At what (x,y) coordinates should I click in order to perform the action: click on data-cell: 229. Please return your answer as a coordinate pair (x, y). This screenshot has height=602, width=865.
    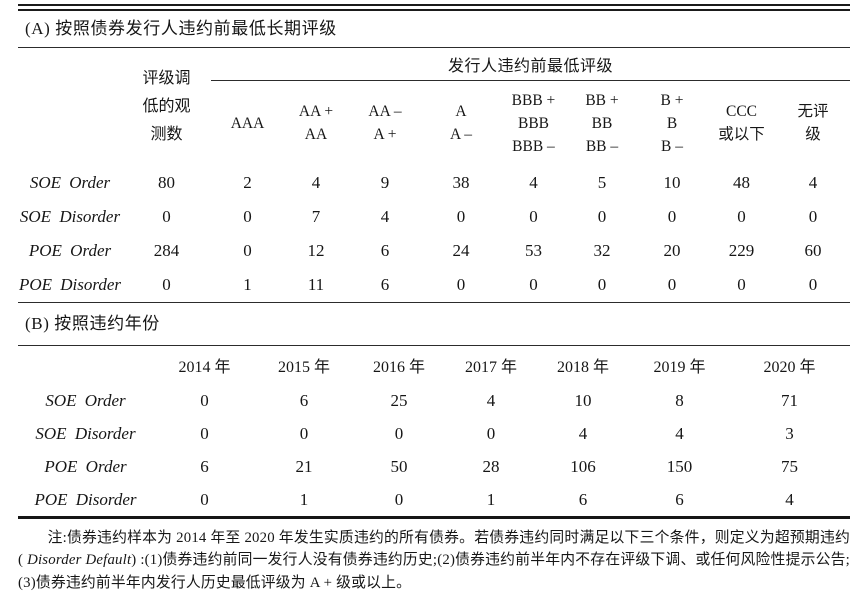
    Looking at the image, I should click on (741, 250).